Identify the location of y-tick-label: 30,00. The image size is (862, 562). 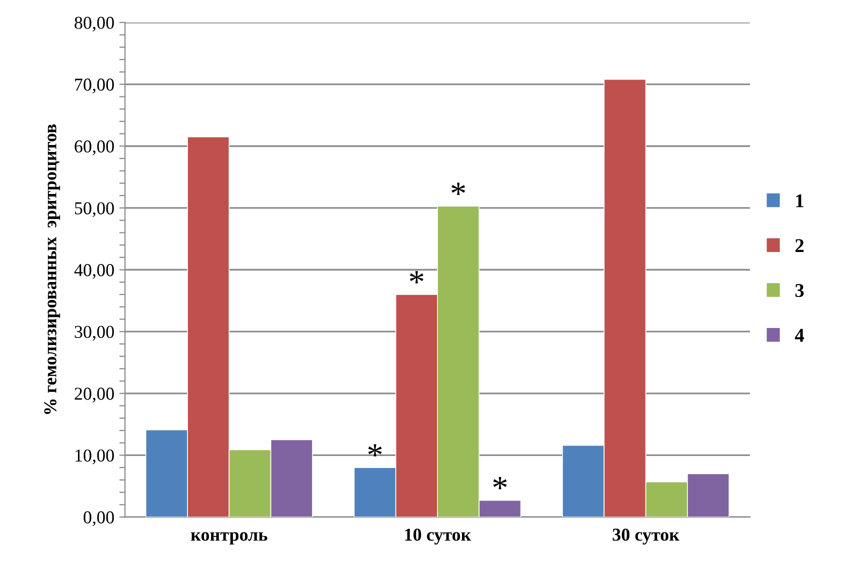
(94, 333).